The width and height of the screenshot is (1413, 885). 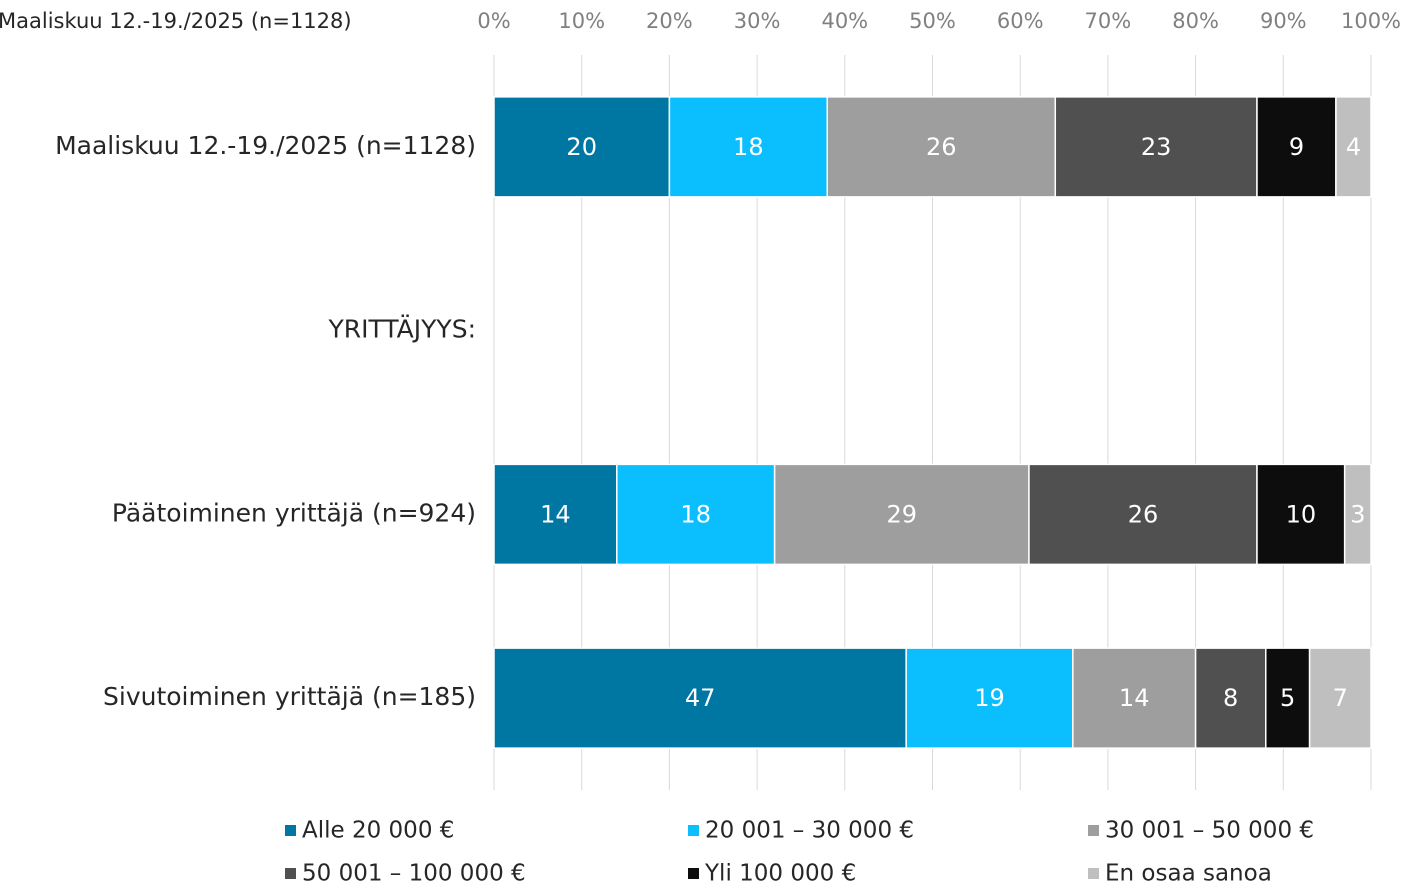 I want to click on legend-label: Alle 20 000 €, so click(x=378, y=831).